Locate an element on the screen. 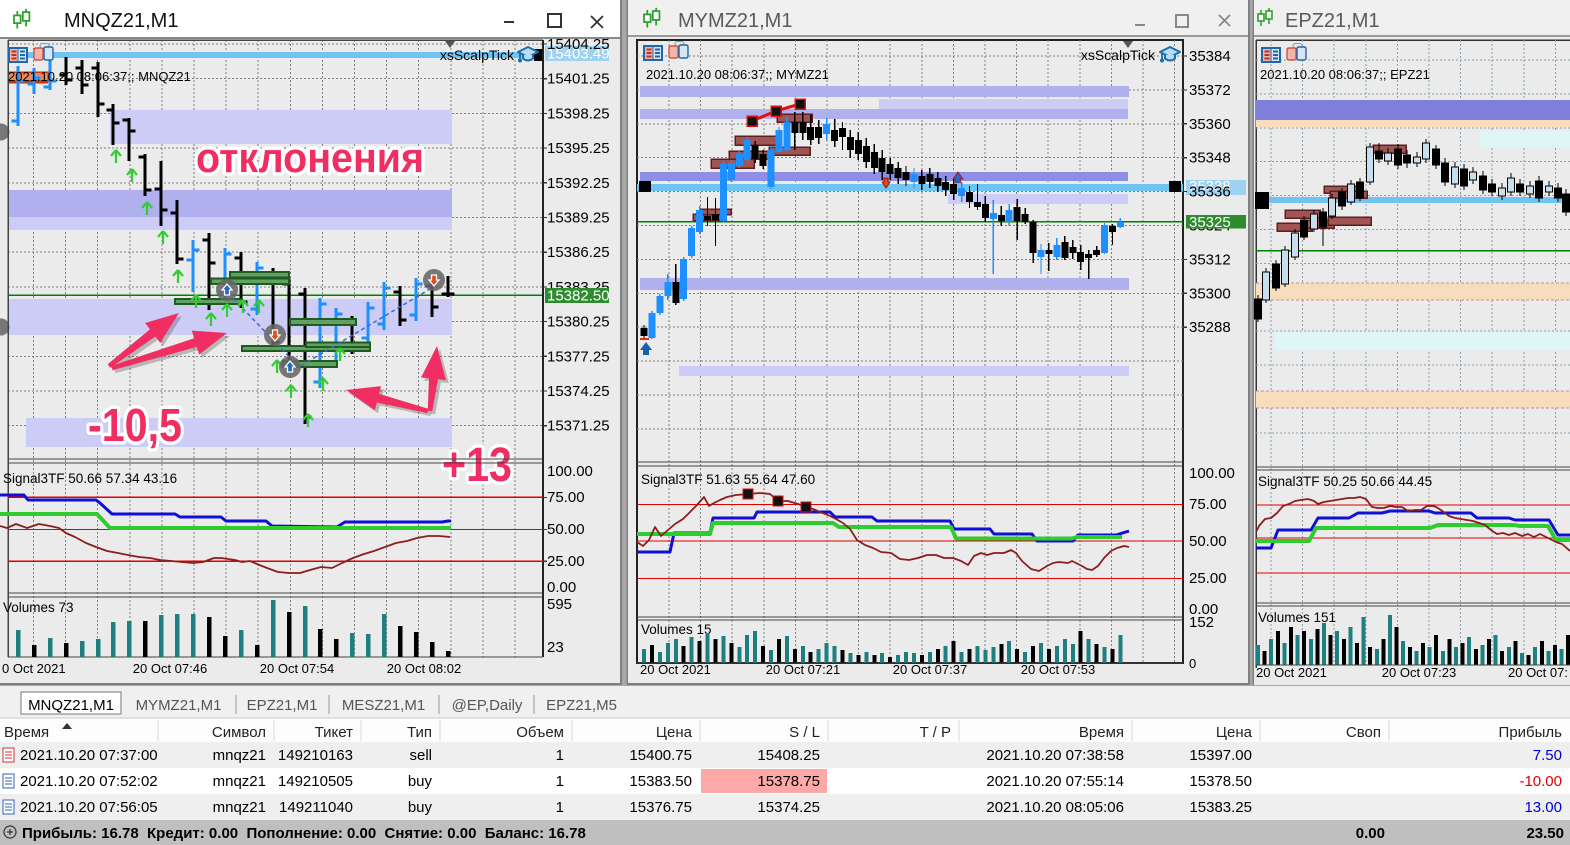  svg-text: -10.00 is located at coordinates (1540, 781).